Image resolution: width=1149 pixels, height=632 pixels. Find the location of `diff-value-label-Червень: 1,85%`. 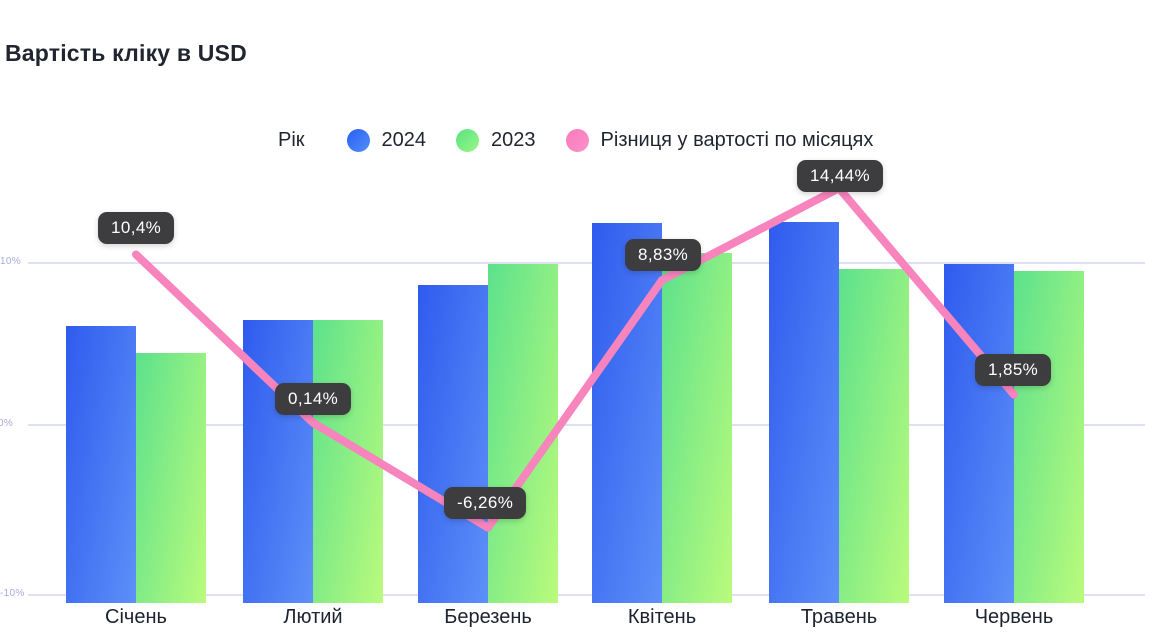

diff-value-label-Червень: 1,85% is located at coordinates (1013, 370).